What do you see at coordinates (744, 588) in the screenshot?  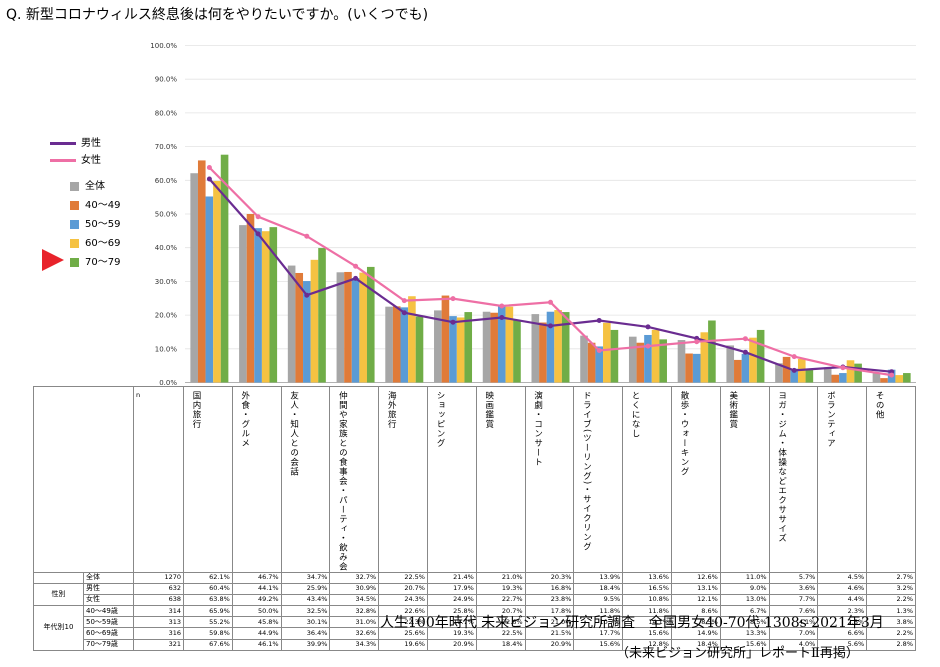 I see `table-cell: 9.0%` at bounding box center [744, 588].